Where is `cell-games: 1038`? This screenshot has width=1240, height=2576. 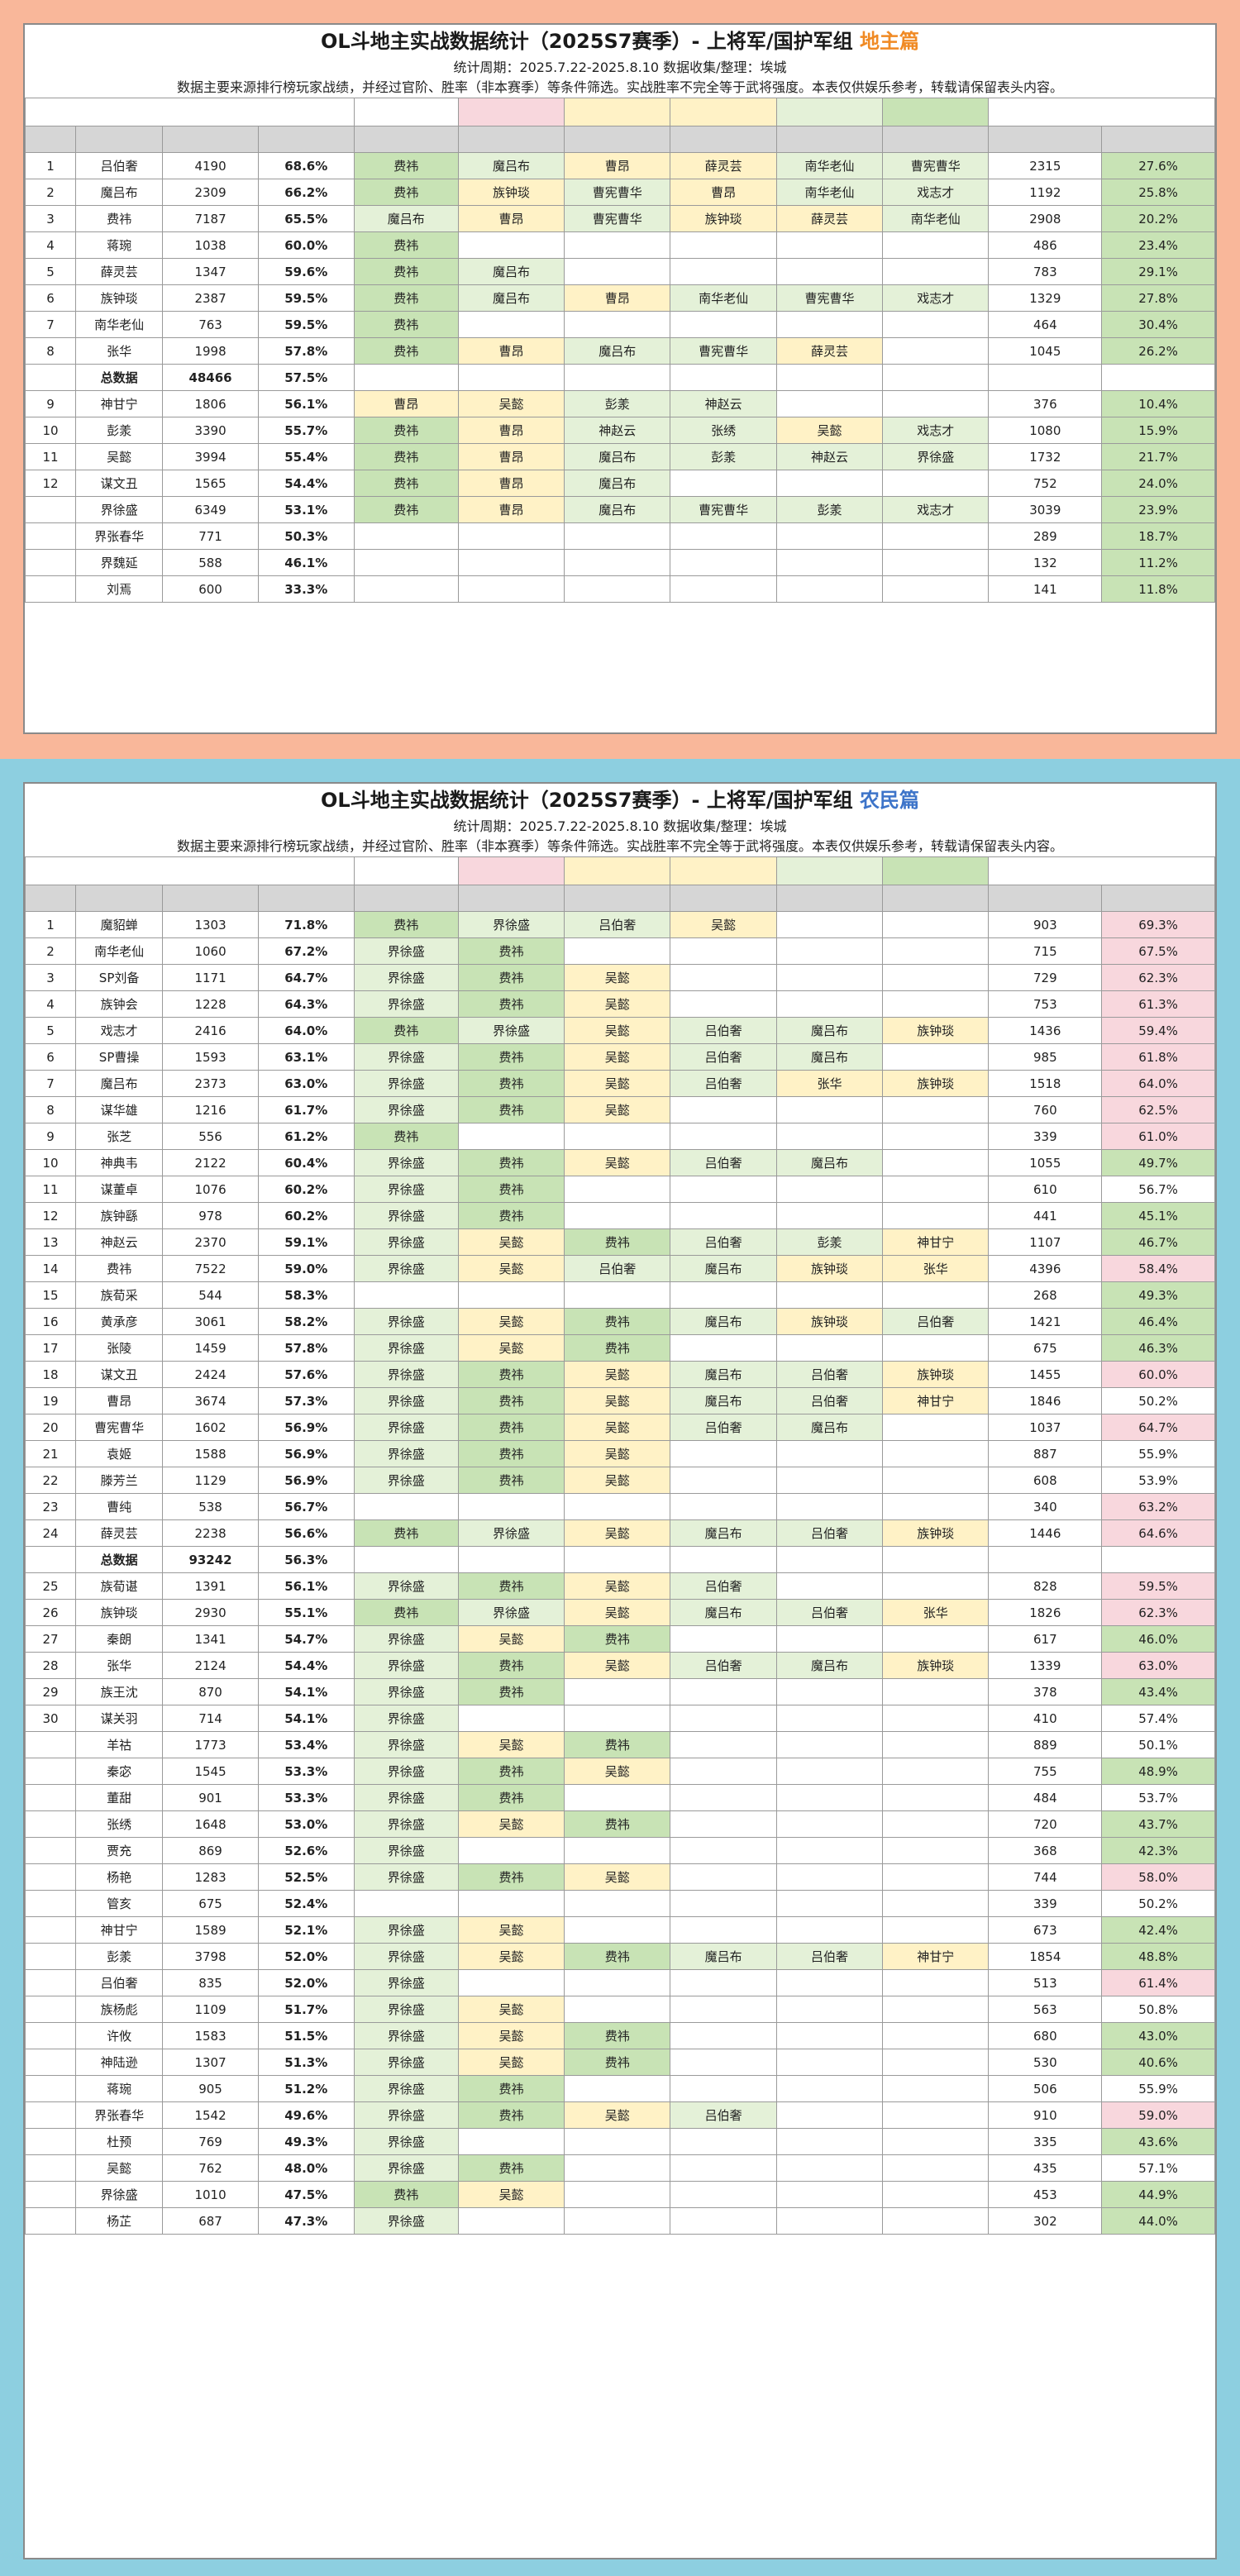
cell-games: 1038 is located at coordinates (210, 245).